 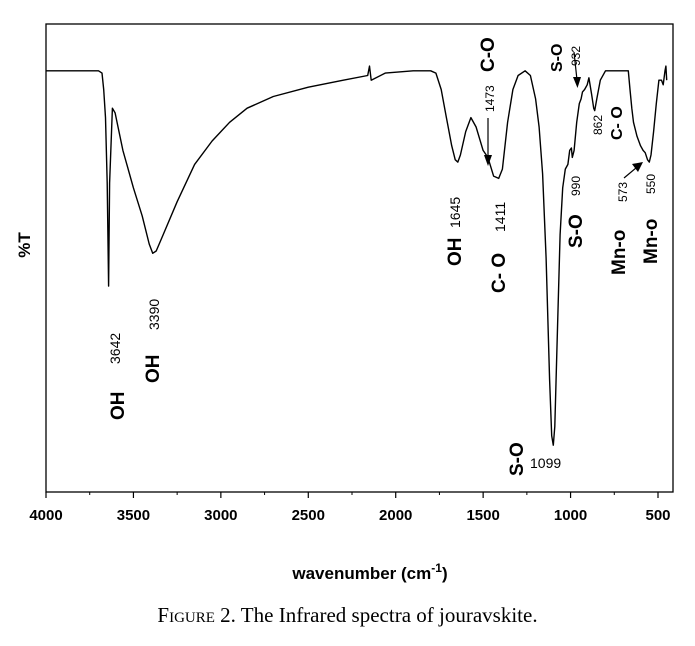 What do you see at coordinates (657, 515) in the screenshot?
I see `x-tick-label: 500` at bounding box center [657, 515].